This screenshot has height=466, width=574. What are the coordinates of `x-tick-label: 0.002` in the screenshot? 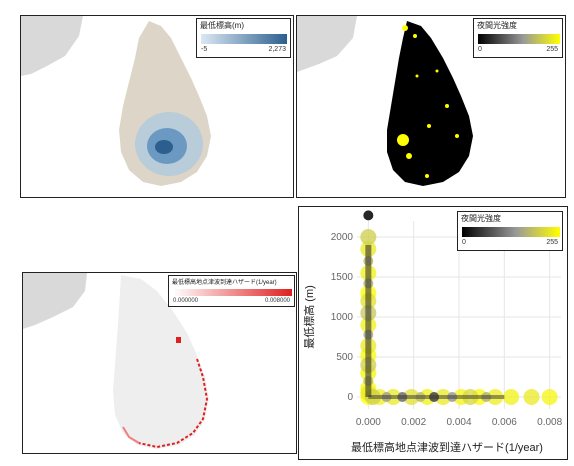 It's located at (413, 422).